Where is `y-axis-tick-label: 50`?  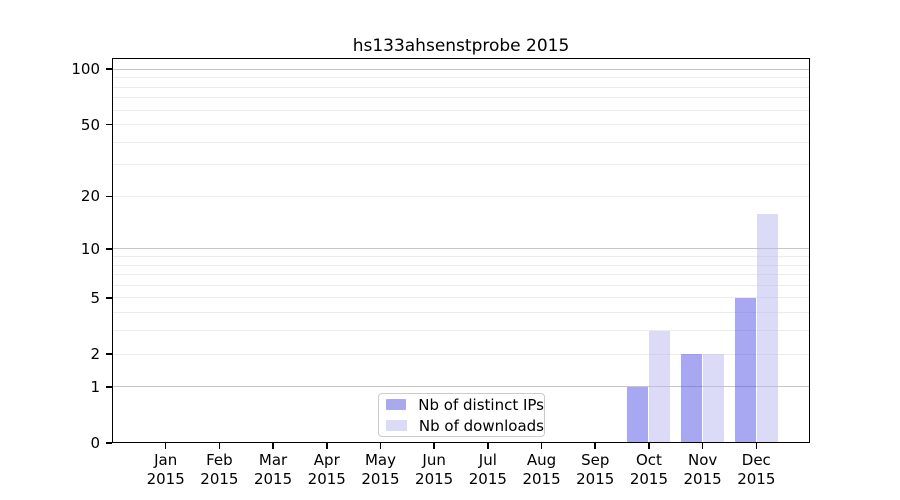 y-axis-tick-label: 50 is located at coordinates (90, 124).